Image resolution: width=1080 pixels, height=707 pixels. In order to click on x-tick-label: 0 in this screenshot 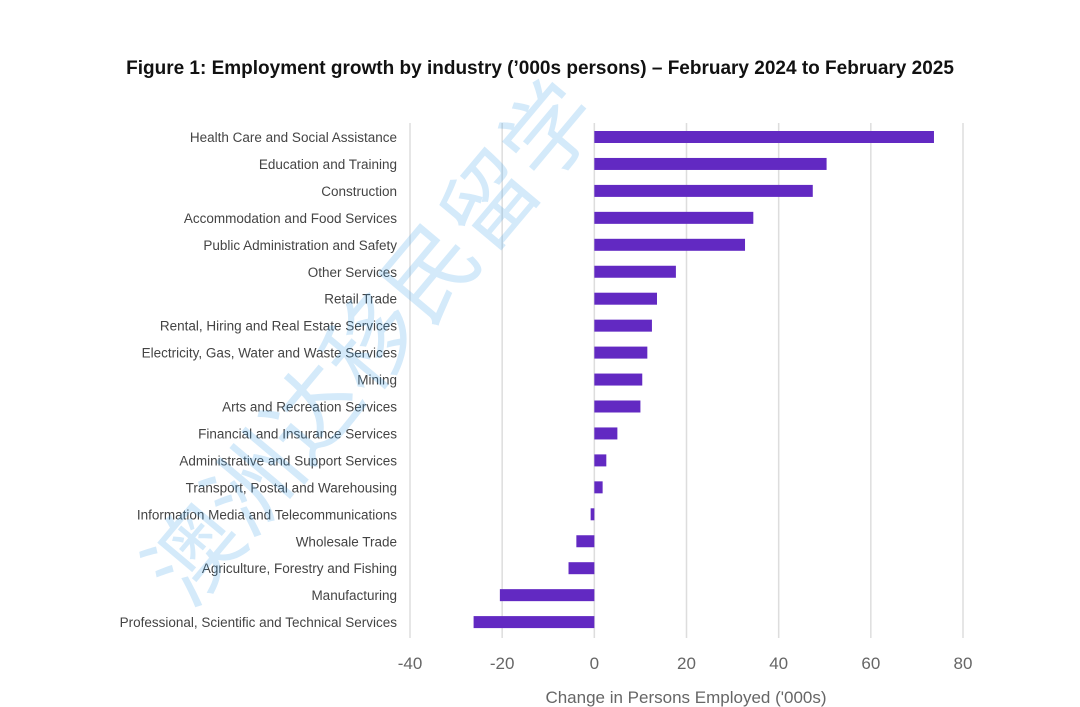, I will do `click(594, 663)`.